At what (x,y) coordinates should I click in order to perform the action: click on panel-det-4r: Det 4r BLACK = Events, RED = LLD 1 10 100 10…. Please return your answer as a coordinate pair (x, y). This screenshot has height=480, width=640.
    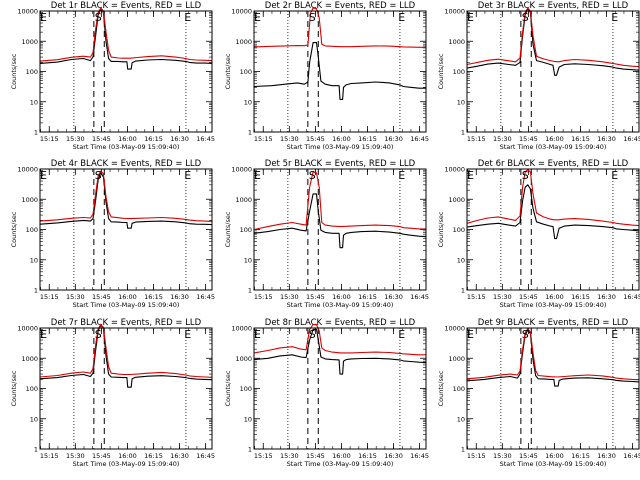
    Looking at the image, I should click on (112, 234).